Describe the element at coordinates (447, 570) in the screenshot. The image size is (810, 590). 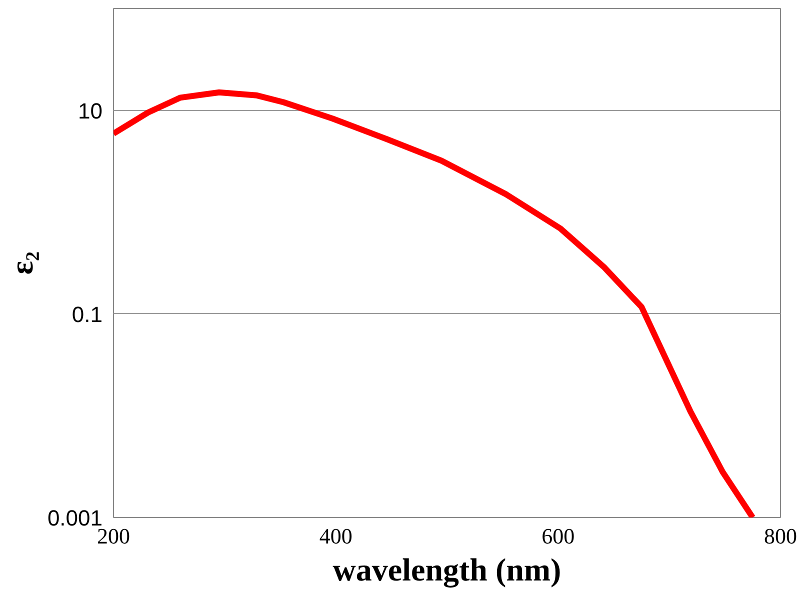
I see `x-axis-title: wavelength (nm)` at that location.